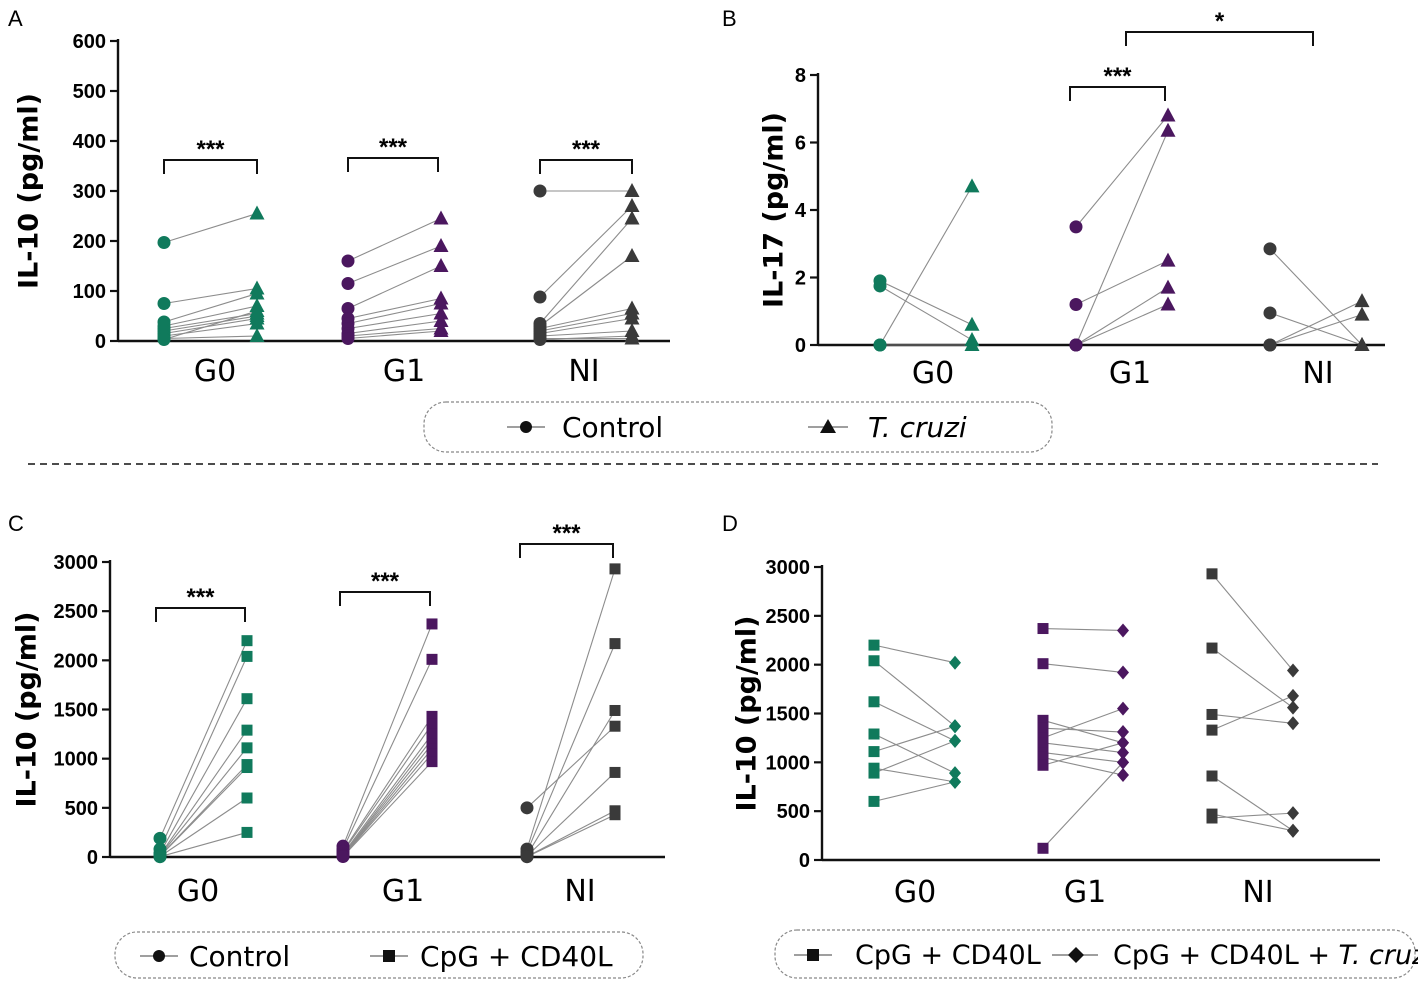 This screenshot has width=1418, height=982. I want to click on panel-d-point-ni-after, so click(1293, 830).